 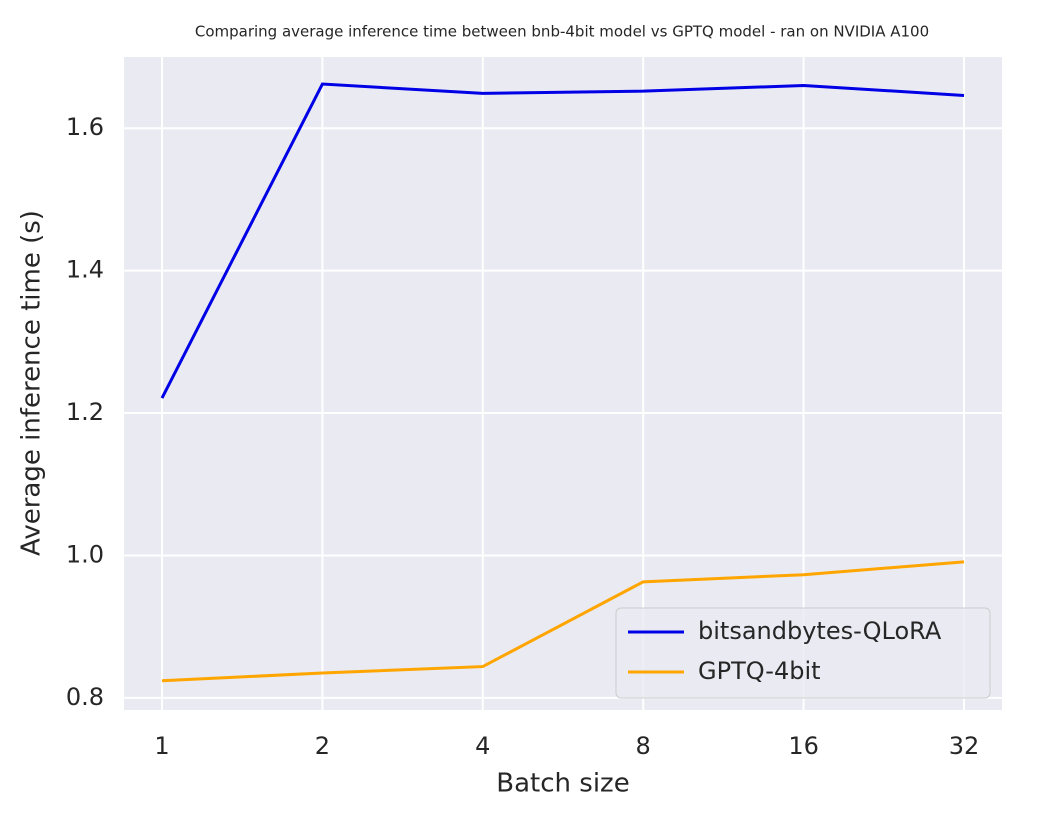 I want to click on y-tick-label: 1.0, so click(x=85, y=554).